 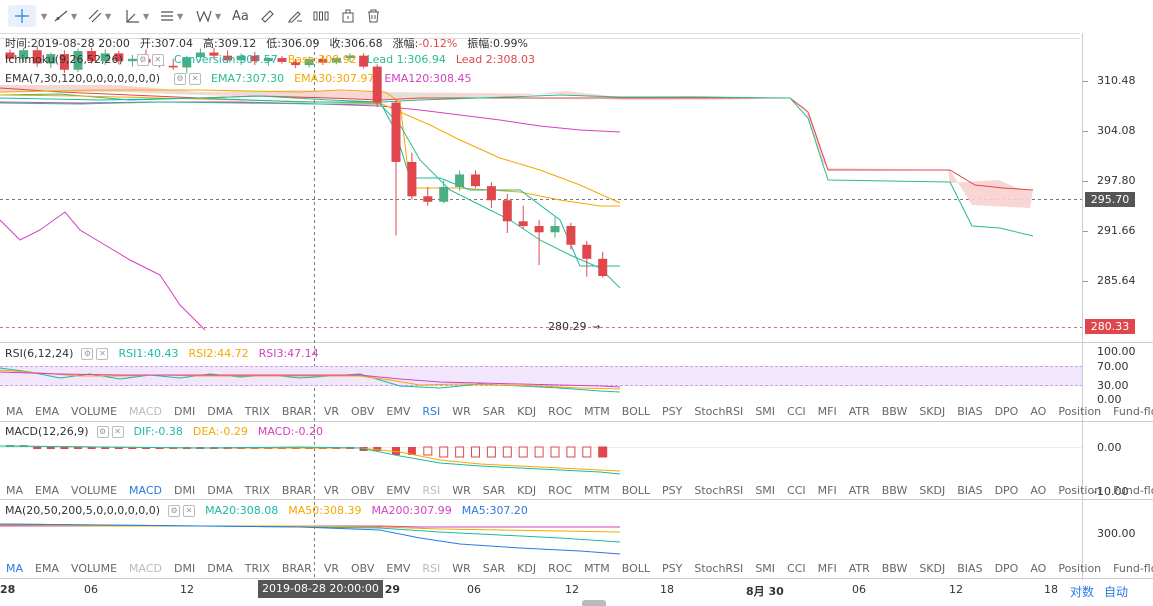 What do you see at coordinates (171, 16) in the screenshot?
I see `fibonacci-tool: ▼` at bounding box center [171, 16].